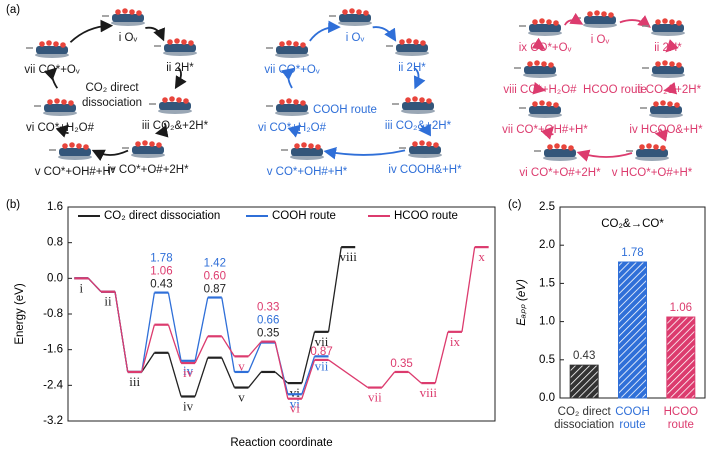 This screenshot has width=715, height=460. Describe the element at coordinates (180, 68) in the screenshot. I see `cycle-node-label: ii 2H*` at that location.